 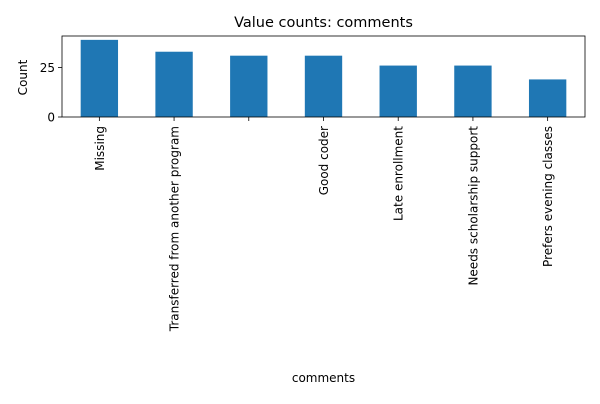 What do you see at coordinates (47, 68) in the screenshot?
I see `y-tick-label: 25` at bounding box center [47, 68].